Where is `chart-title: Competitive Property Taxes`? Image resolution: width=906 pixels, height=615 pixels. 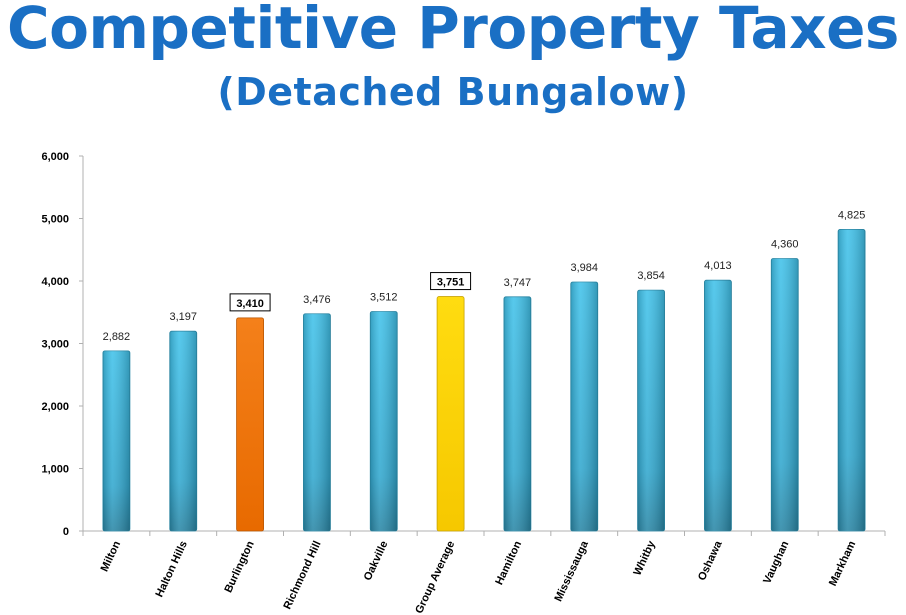 chart-title: Competitive Property Taxes is located at coordinates (453, 31).